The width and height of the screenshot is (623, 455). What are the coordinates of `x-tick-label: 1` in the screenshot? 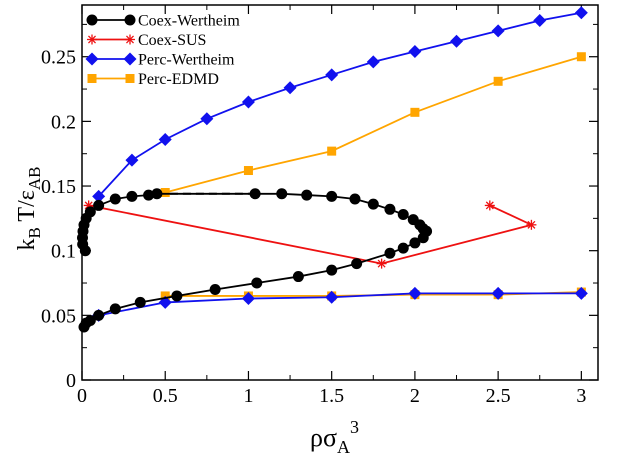 It's located at (248, 396).